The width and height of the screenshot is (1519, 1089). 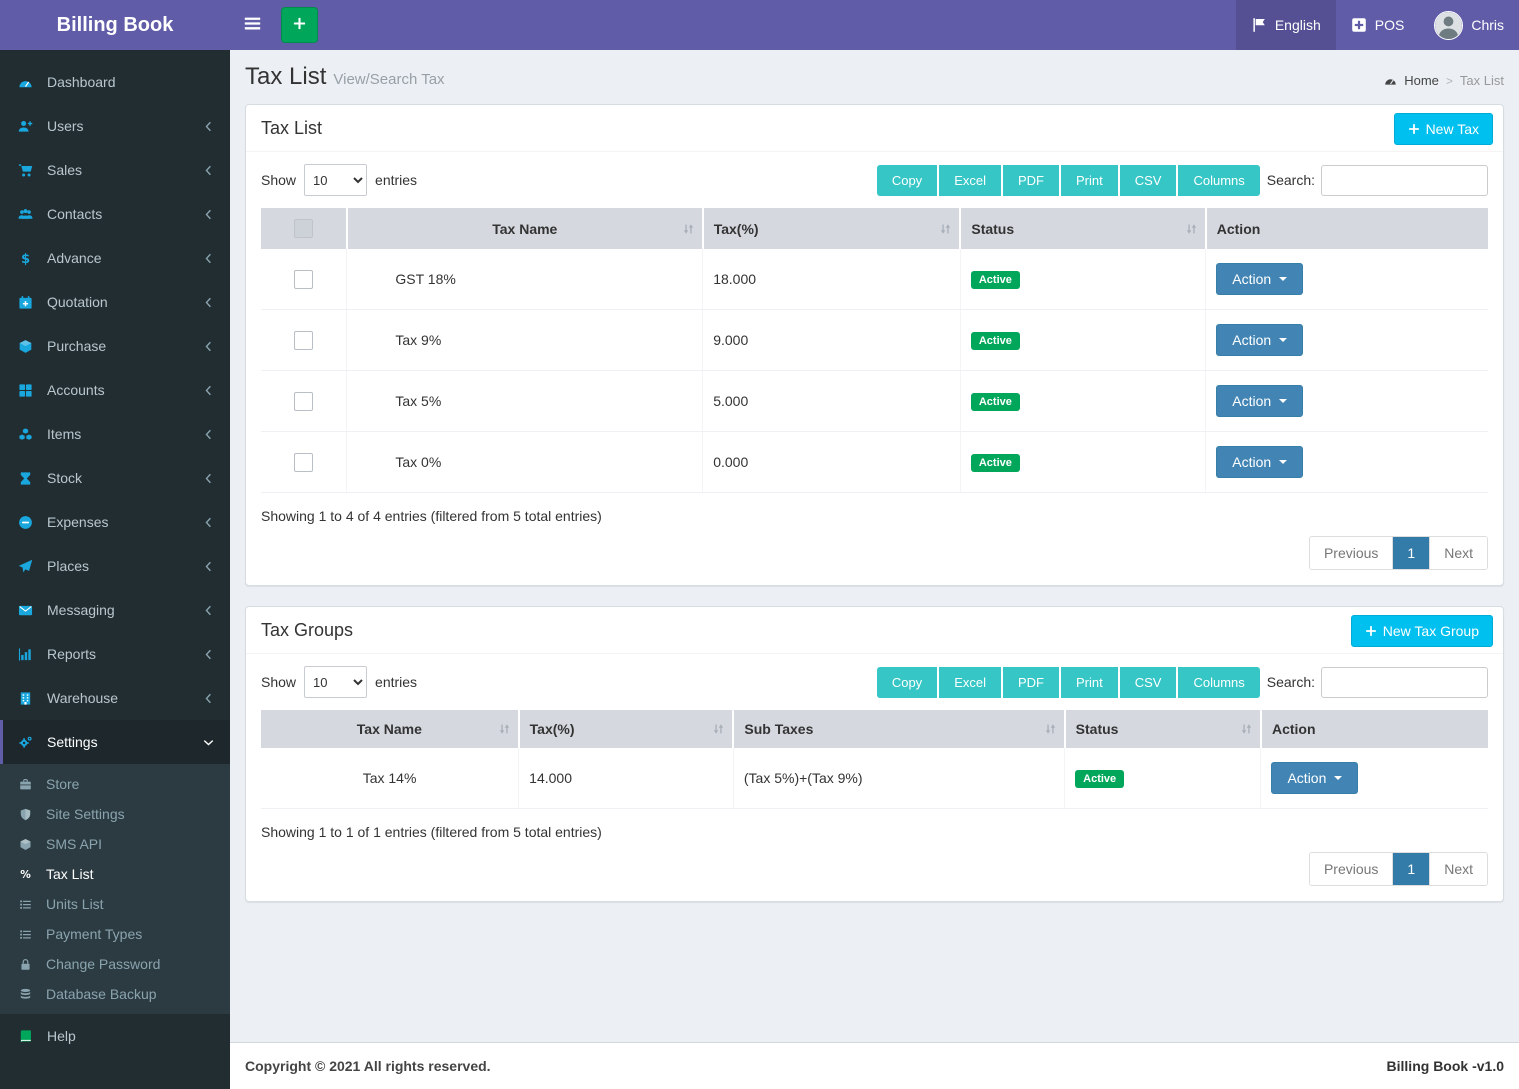 I want to click on sidebar-item-places: Places, so click(x=115, y=566).